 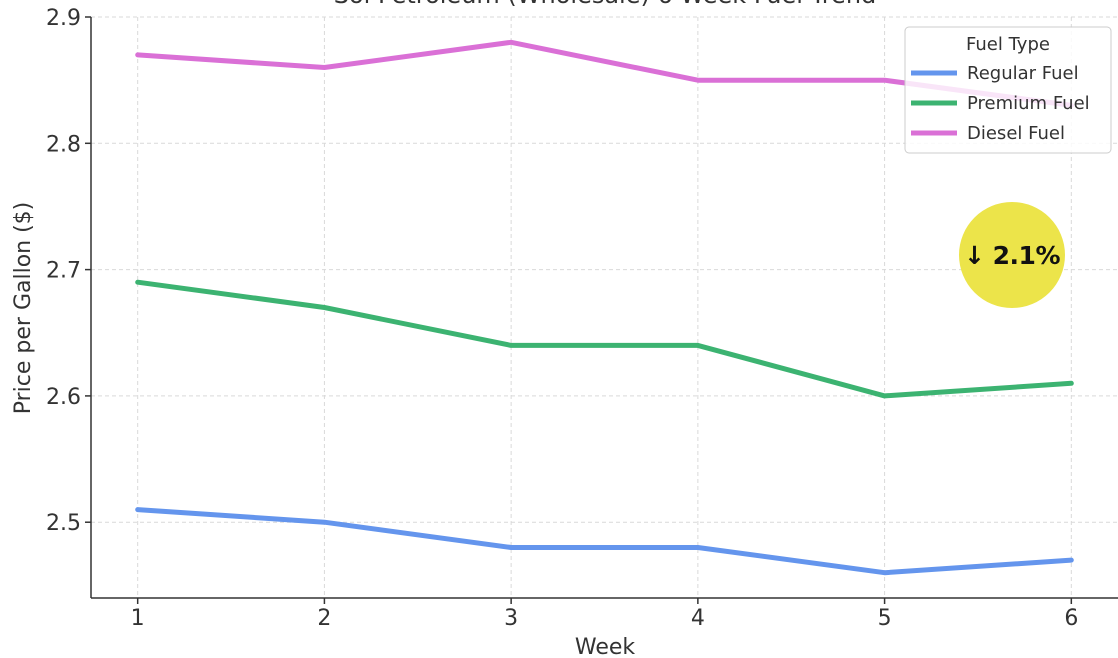 What do you see at coordinates (63, 144) in the screenshot?
I see `y-tick-label: 2.8` at bounding box center [63, 144].